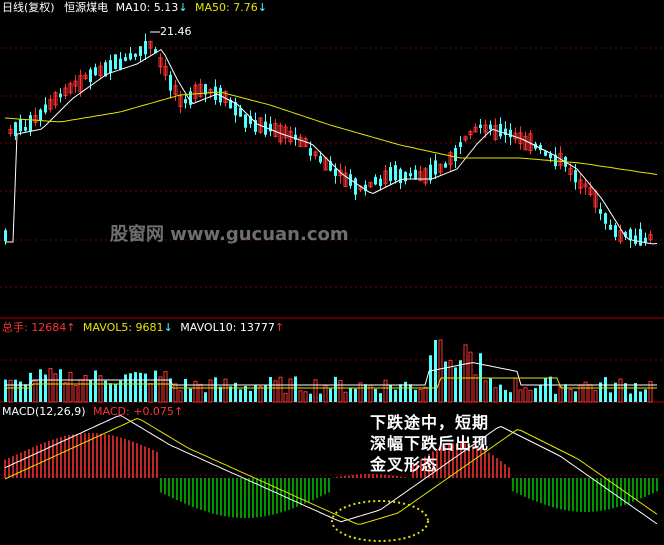  Describe the element at coordinates (134, 8) in the screenshot. I see `price-header: 日线(复权) 恒源煤电 MA10: 5.13↓ MA50: 7.76↓` at that location.